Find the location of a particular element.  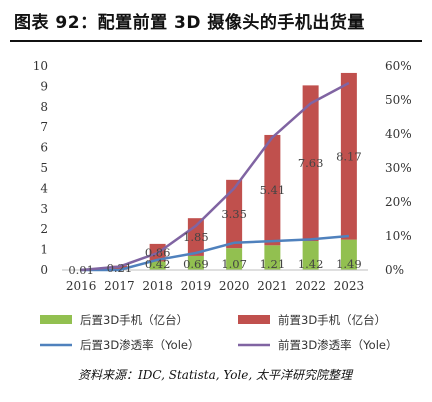

y-left-tick-label: 9 is located at coordinates (44, 86).